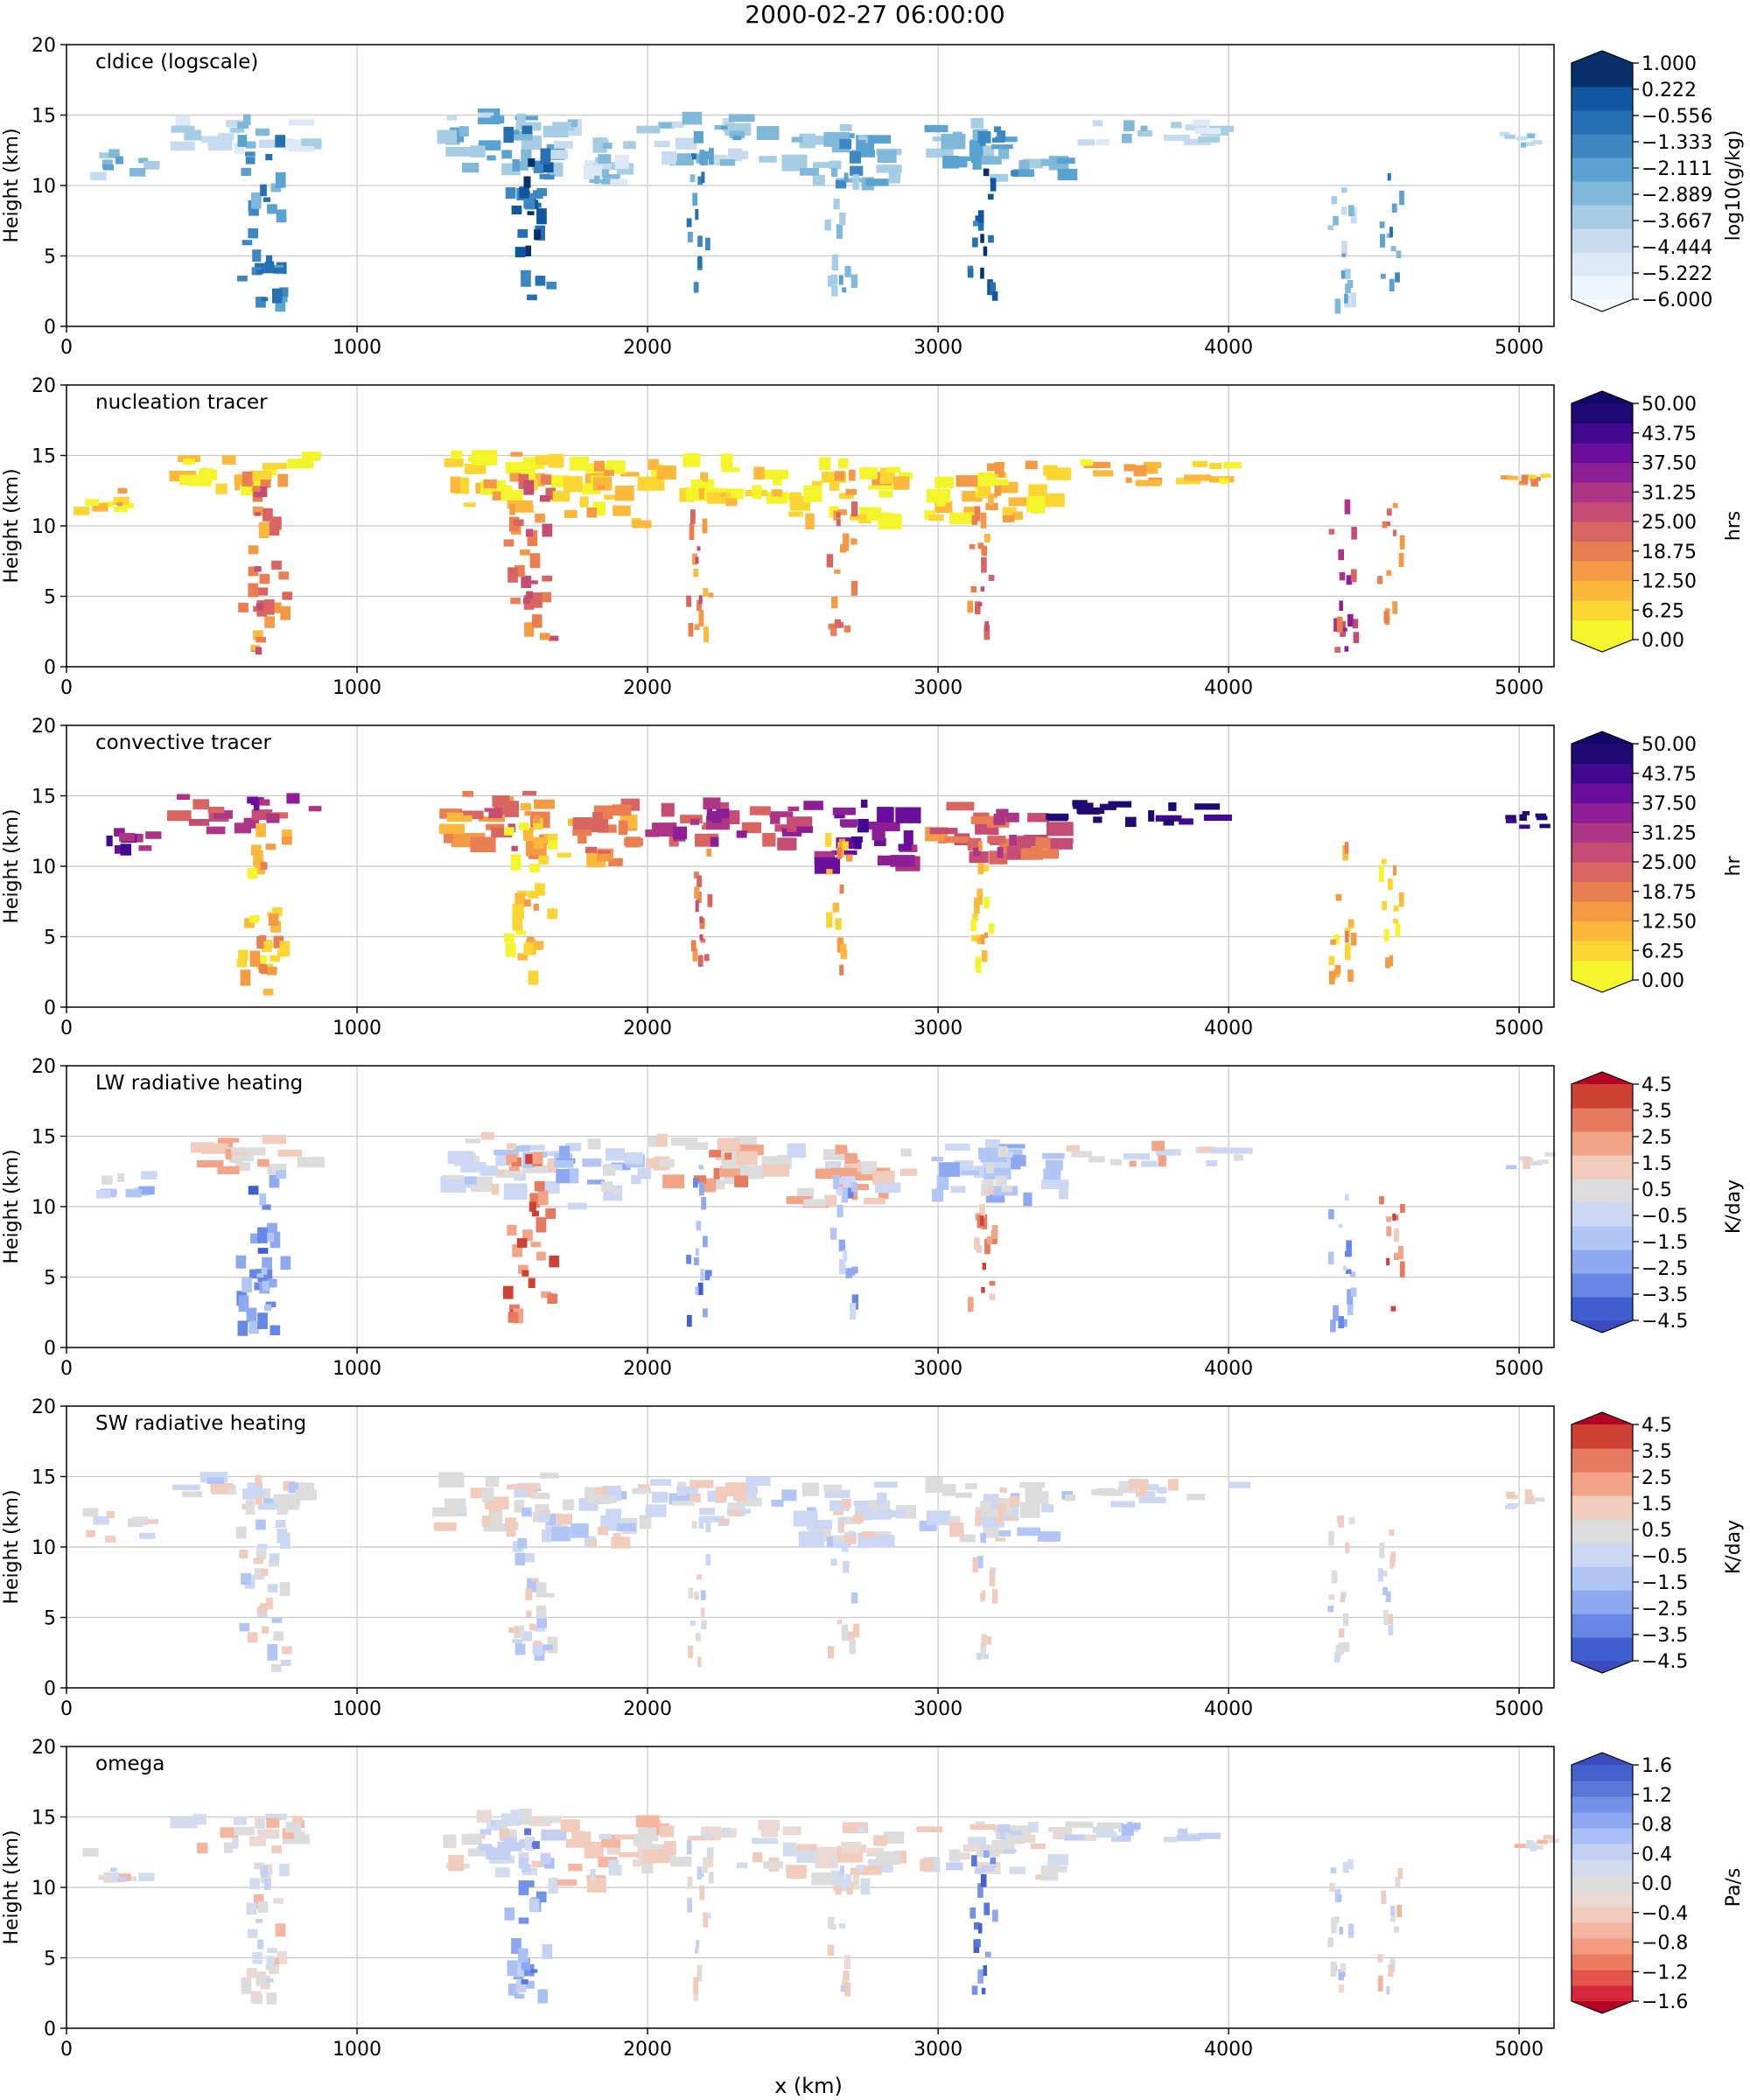  What do you see at coordinates (1665, 1322) in the screenshot?
I see `colorbar-tick-label: −4.5` at bounding box center [1665, 1322].